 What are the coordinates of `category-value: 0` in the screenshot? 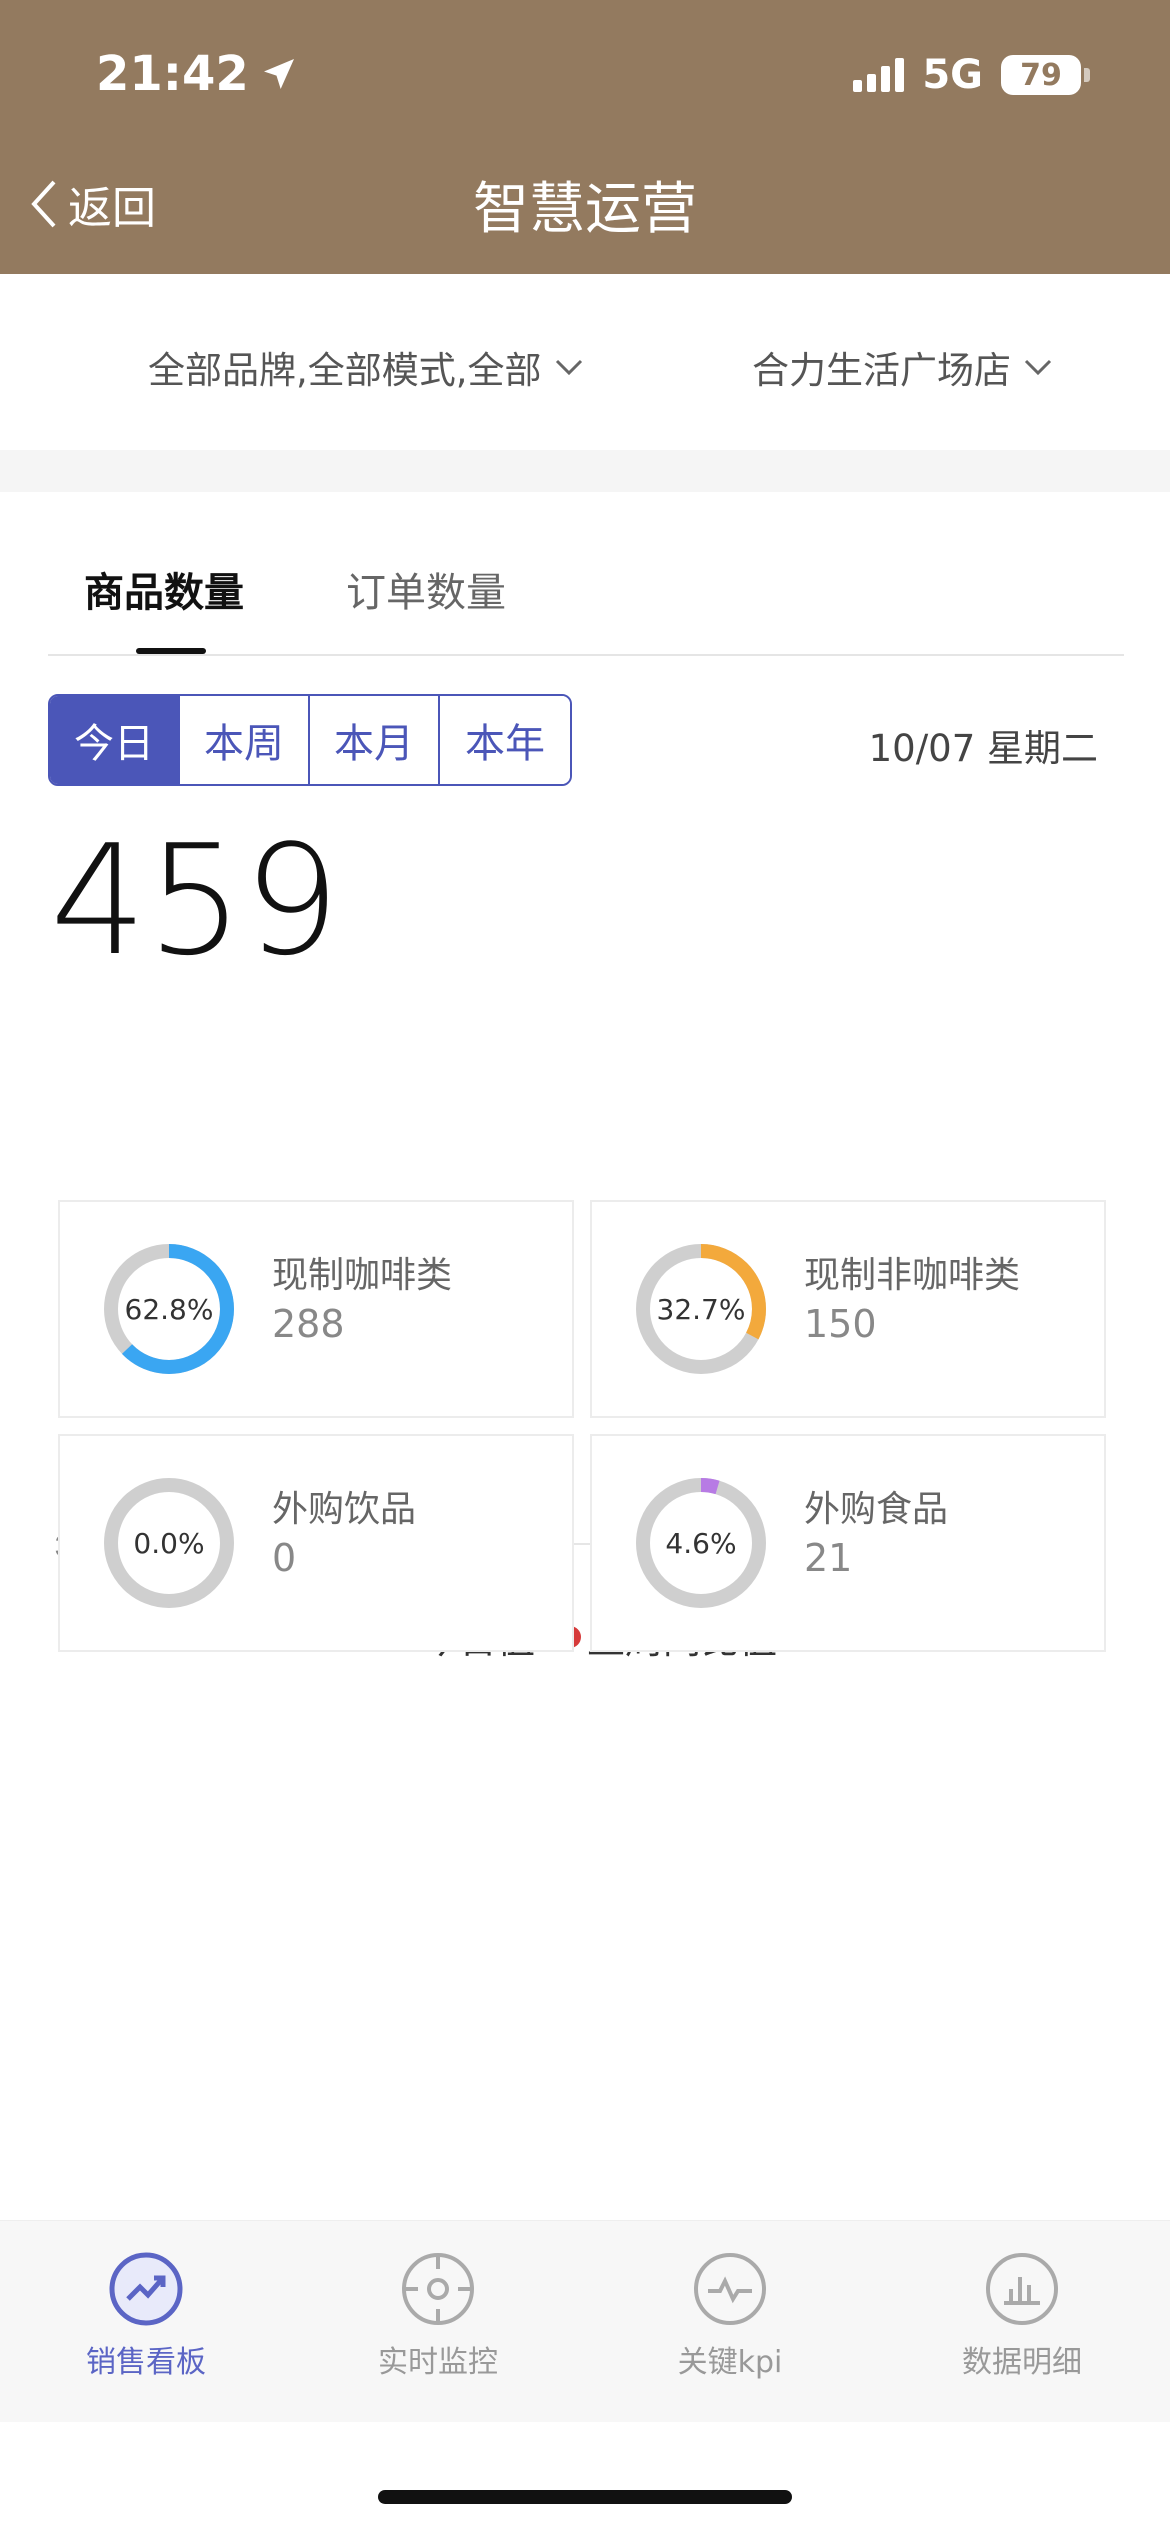 It's located at (284, 1558).